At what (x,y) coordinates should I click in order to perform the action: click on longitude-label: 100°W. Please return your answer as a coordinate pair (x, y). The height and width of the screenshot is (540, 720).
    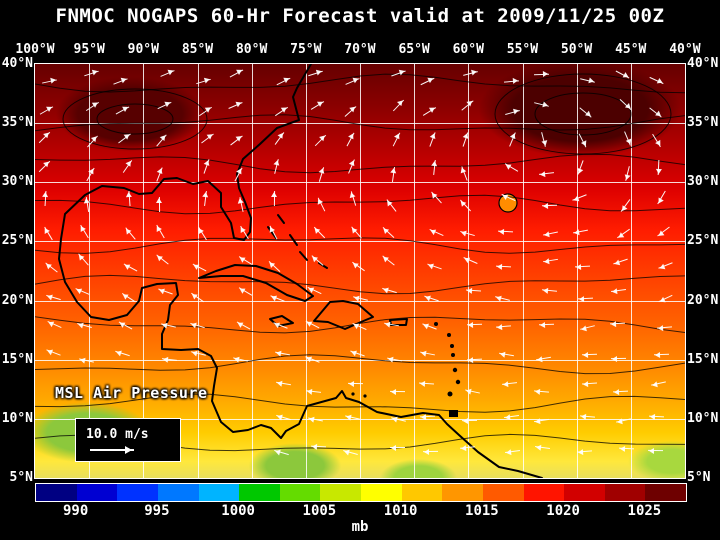
    Looking at the image, I should click on (35, 49).